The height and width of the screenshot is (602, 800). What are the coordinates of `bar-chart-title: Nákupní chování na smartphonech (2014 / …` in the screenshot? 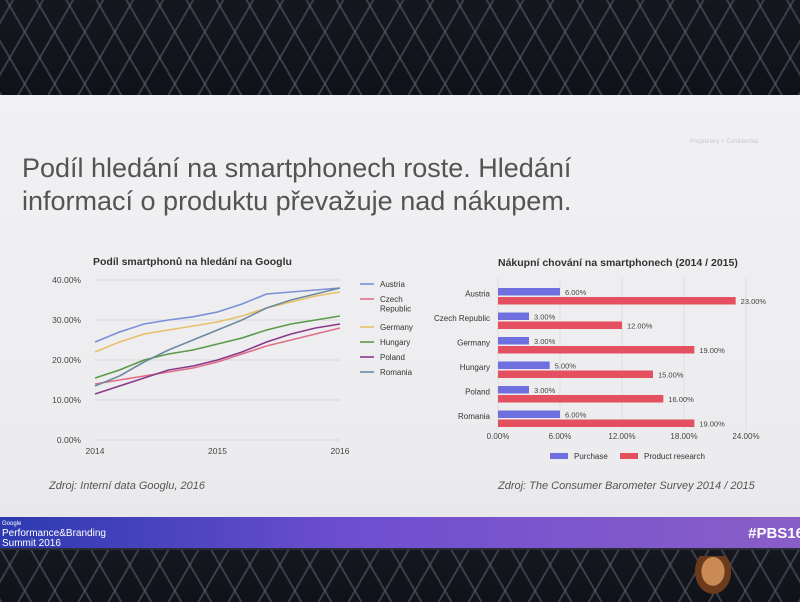 It's located at (618, 263).